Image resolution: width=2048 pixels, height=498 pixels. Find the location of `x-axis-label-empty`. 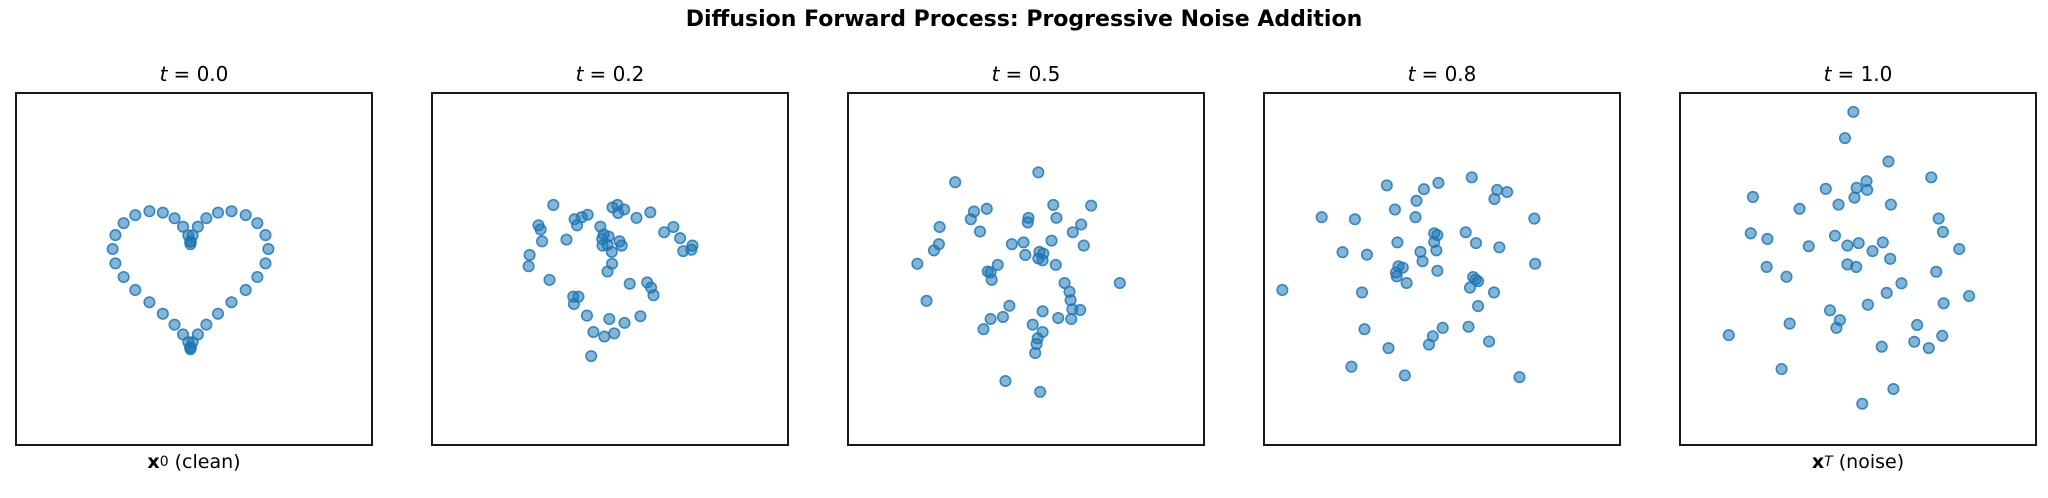

x-axis-label-empty is located at coordinates (610, 462).